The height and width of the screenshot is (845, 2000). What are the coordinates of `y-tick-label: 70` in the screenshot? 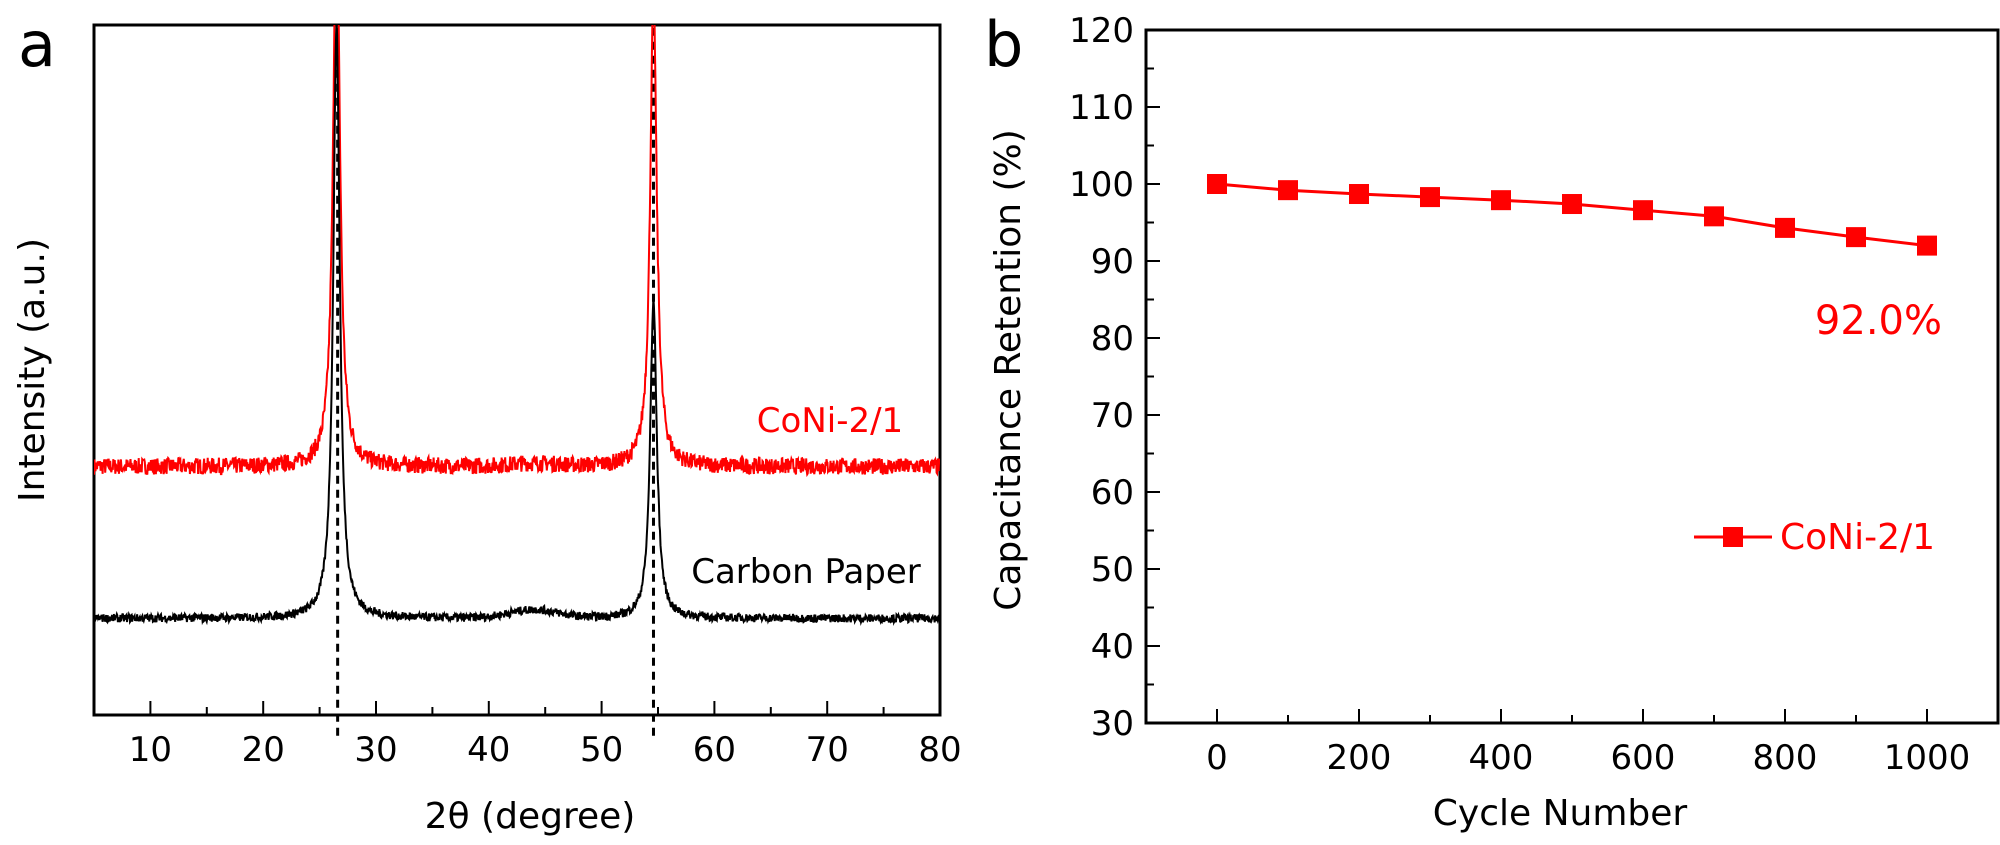 It's located at (1112, 416).